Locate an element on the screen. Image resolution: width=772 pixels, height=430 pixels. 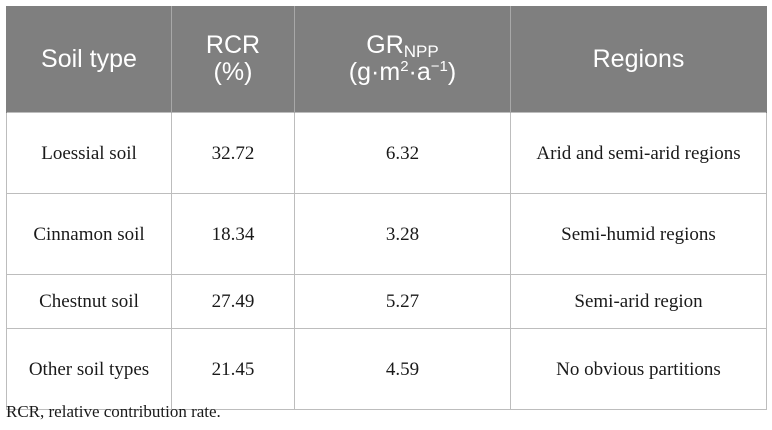
header-regions: Regions is located at coordinates (638, 59).